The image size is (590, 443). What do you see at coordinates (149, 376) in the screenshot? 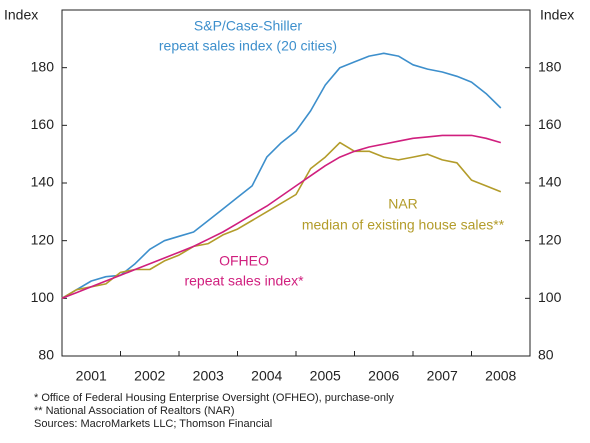
I see `x-tick-label: 2002` at bounding box center [149, 376].